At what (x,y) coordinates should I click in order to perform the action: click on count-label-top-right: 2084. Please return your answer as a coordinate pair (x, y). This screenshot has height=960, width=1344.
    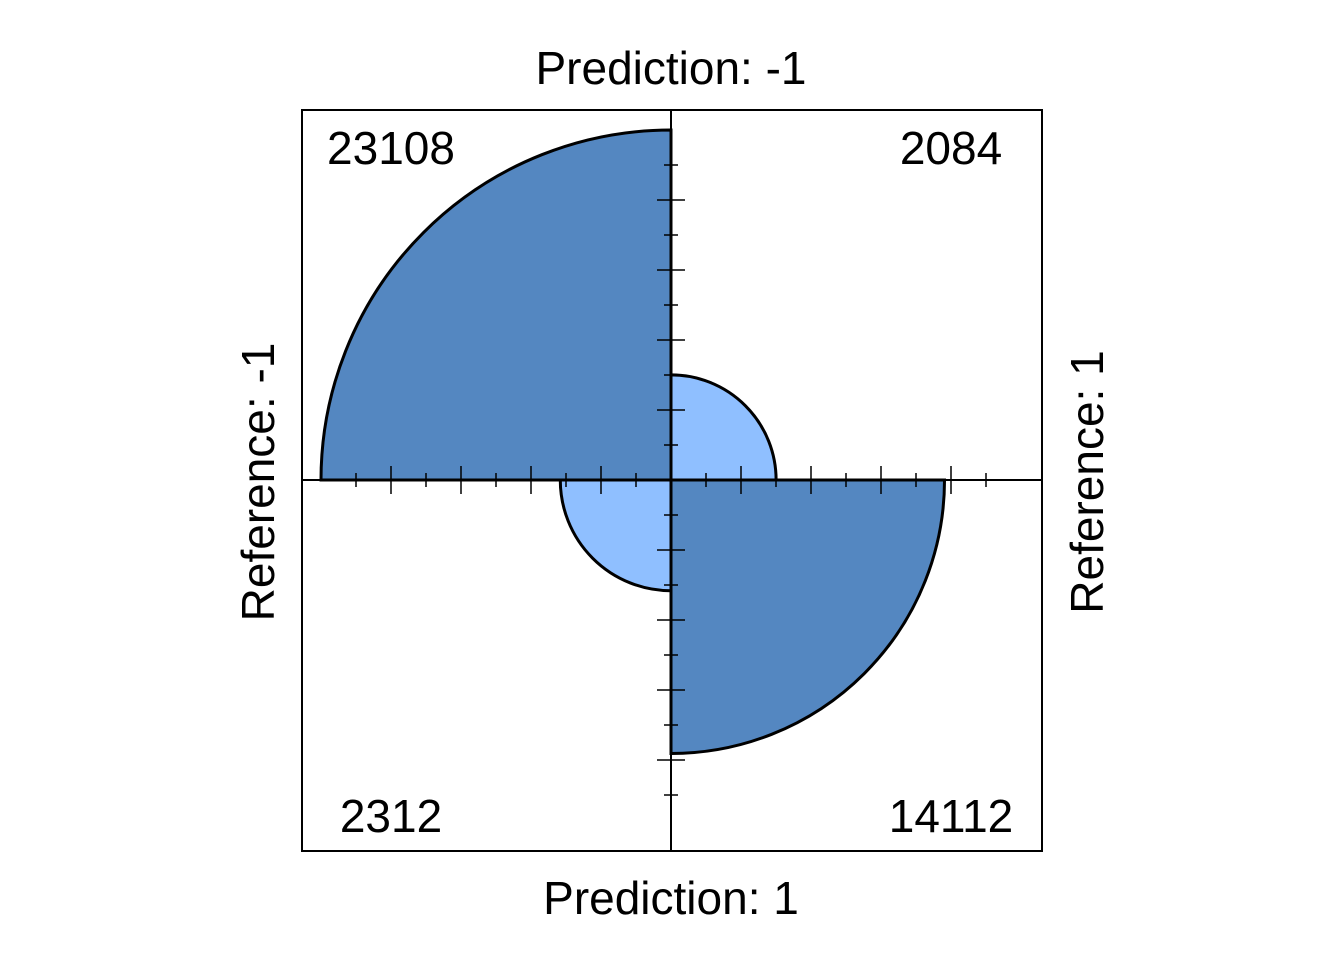
    Looking at the image, I should click on (951, 148).